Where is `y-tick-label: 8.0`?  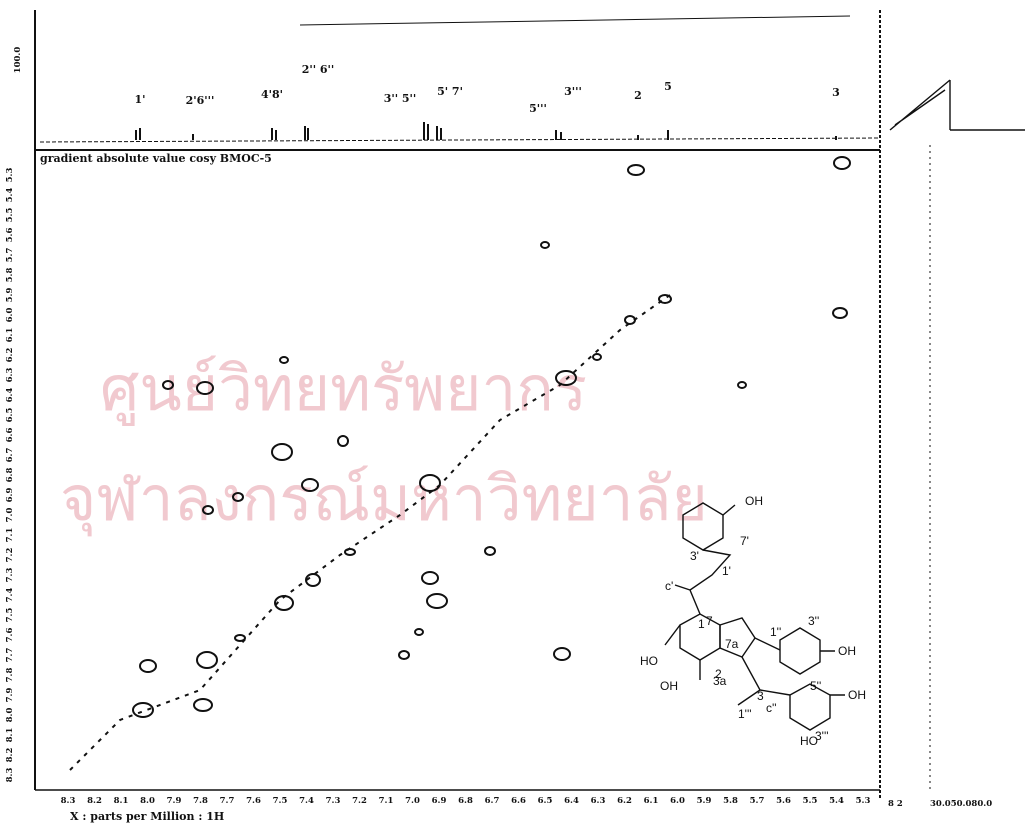 y-tick-label: 8.0 is located at coordinates (10, 715).